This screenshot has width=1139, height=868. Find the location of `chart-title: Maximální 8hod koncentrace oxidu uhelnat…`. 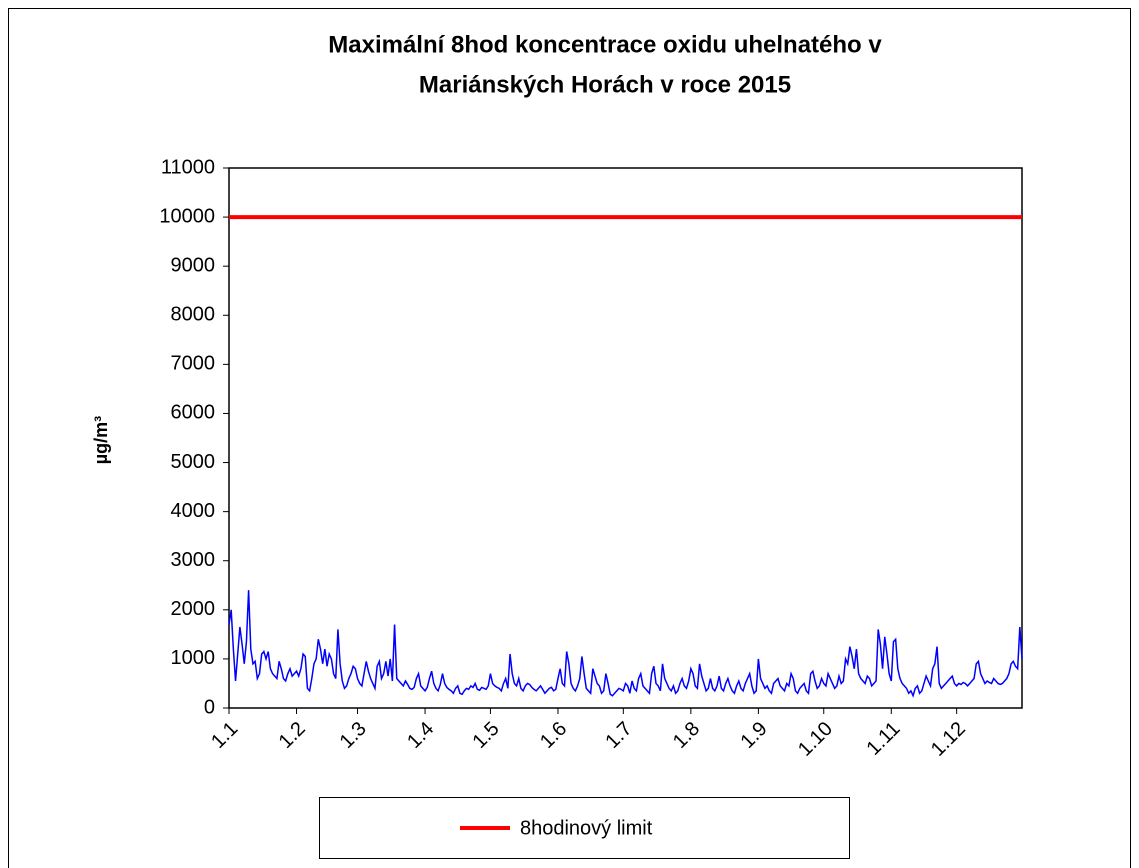

chart-title: Maximální 8hod koncentrace oxidu uhelnat… is located at coordinates (605, 44).